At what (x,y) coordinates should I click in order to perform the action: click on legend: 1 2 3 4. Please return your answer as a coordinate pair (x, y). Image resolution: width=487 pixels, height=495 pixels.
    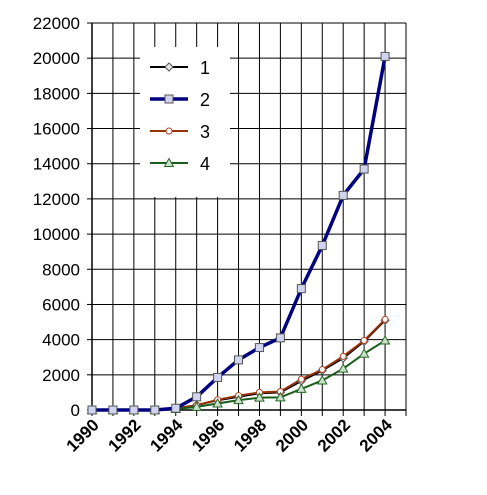
    Looking at the image, I should click on (185, 122).